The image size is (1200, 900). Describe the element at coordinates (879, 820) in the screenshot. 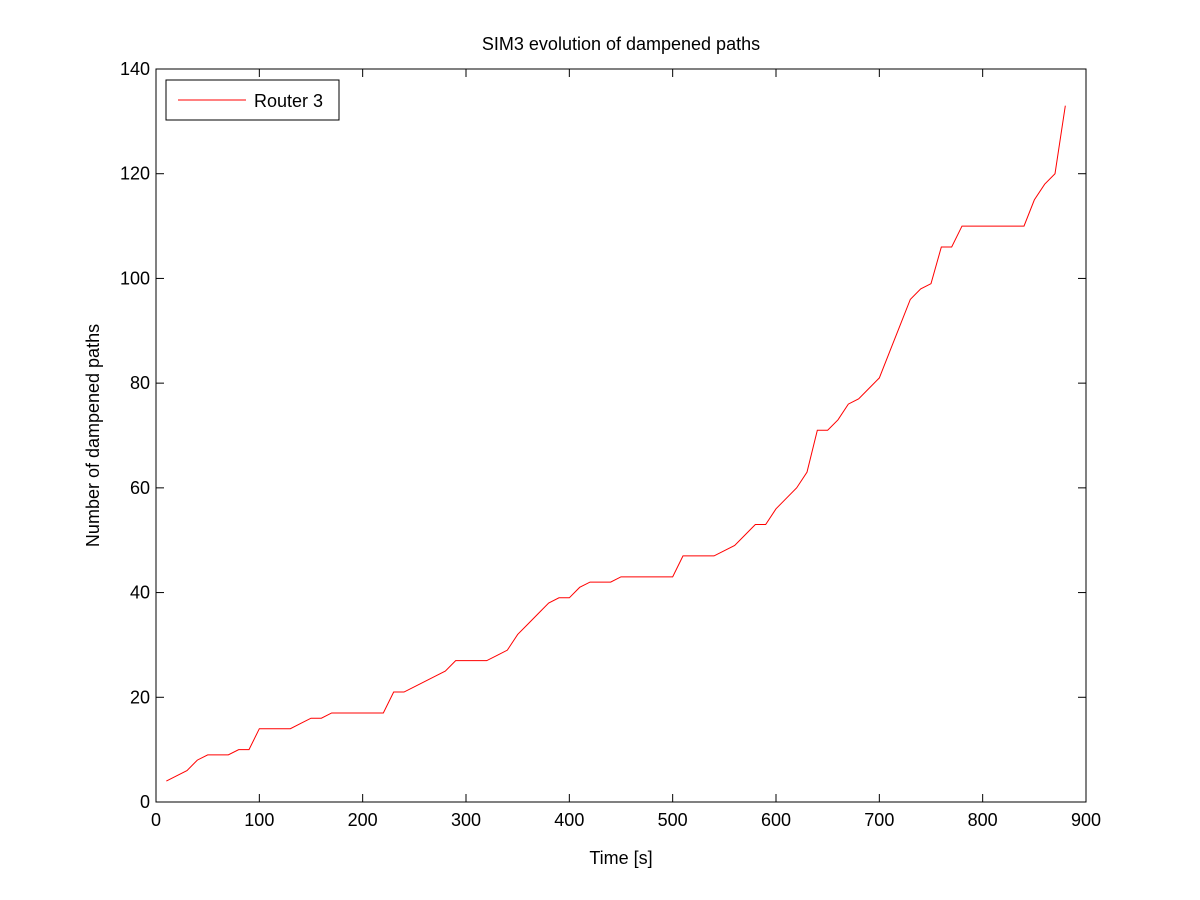

I see `x-tick-label: 700` at that location.